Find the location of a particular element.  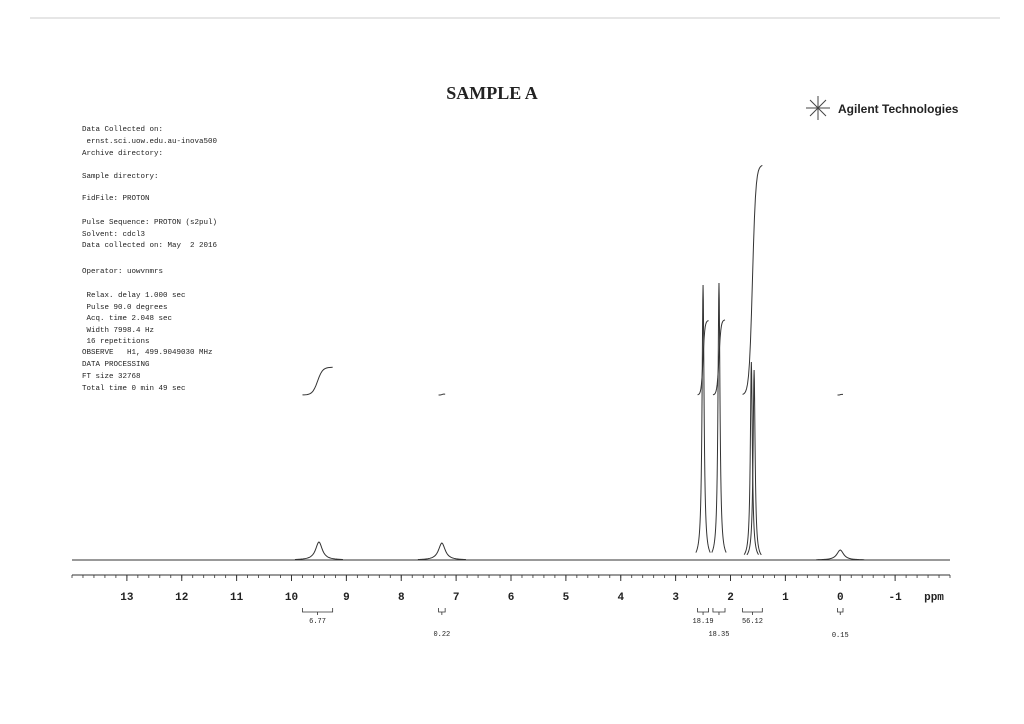

integral-label: 18.19 is located at coordinates (703, 622).